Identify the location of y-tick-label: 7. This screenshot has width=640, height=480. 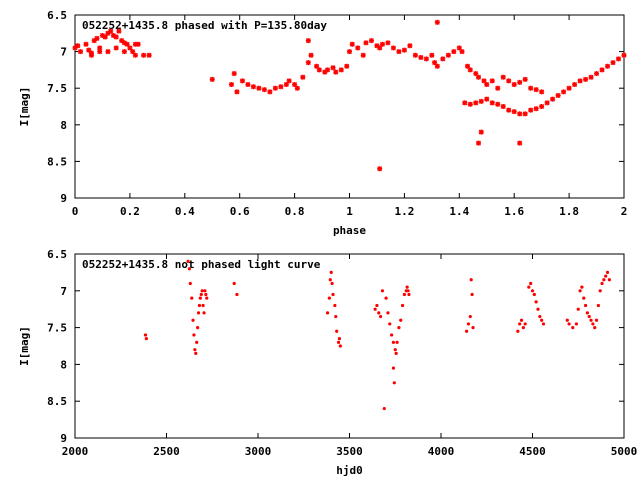
(63, 291).